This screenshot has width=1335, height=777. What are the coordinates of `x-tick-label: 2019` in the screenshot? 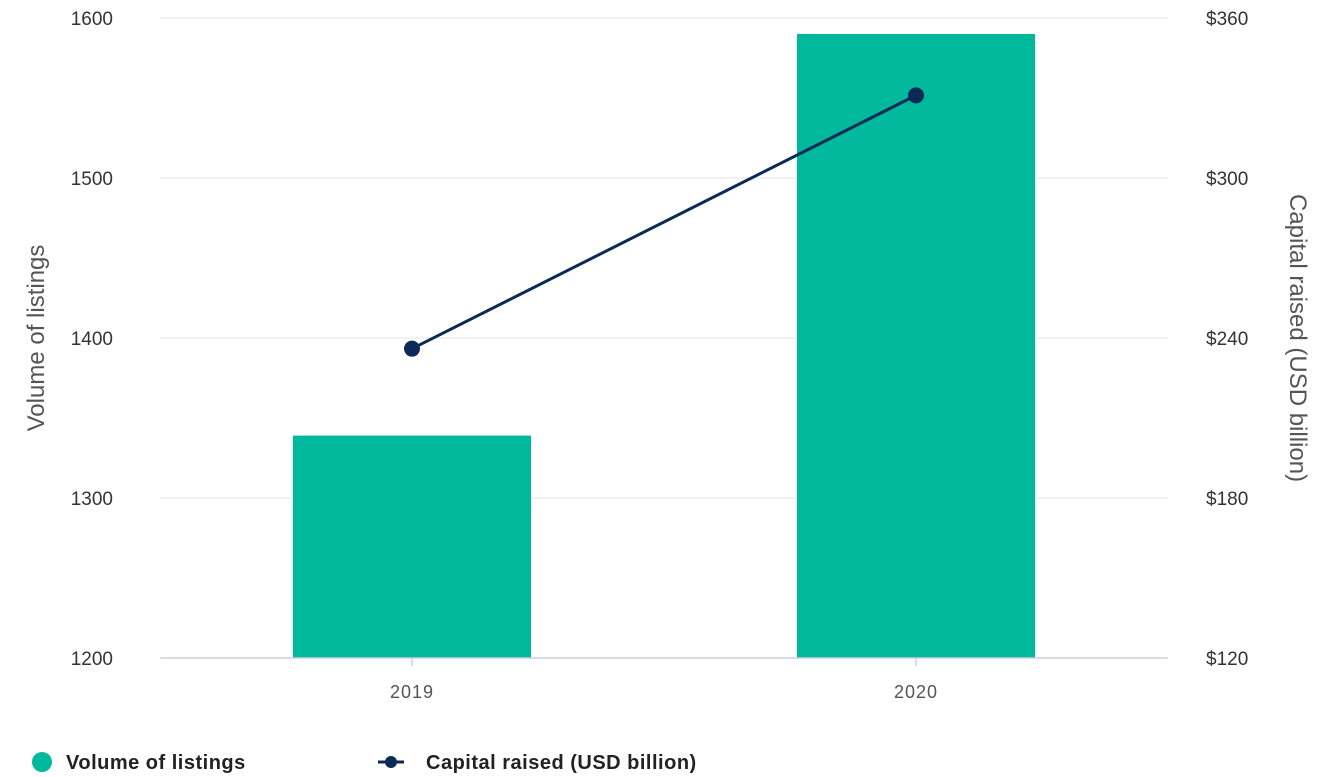 It's located at (412, 692).